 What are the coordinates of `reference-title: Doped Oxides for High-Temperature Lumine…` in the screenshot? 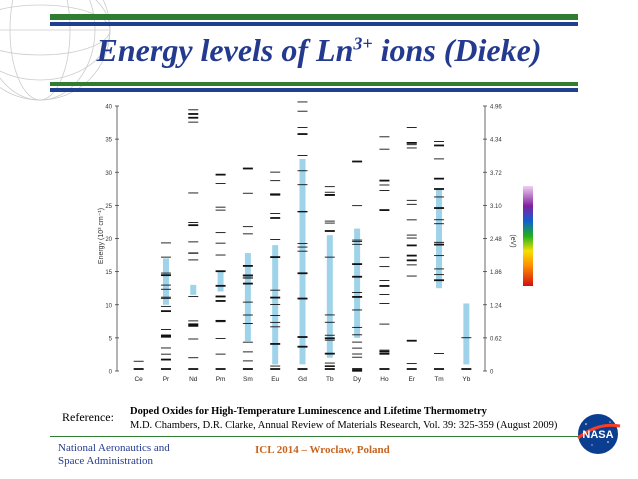 It's located at (308, 411).